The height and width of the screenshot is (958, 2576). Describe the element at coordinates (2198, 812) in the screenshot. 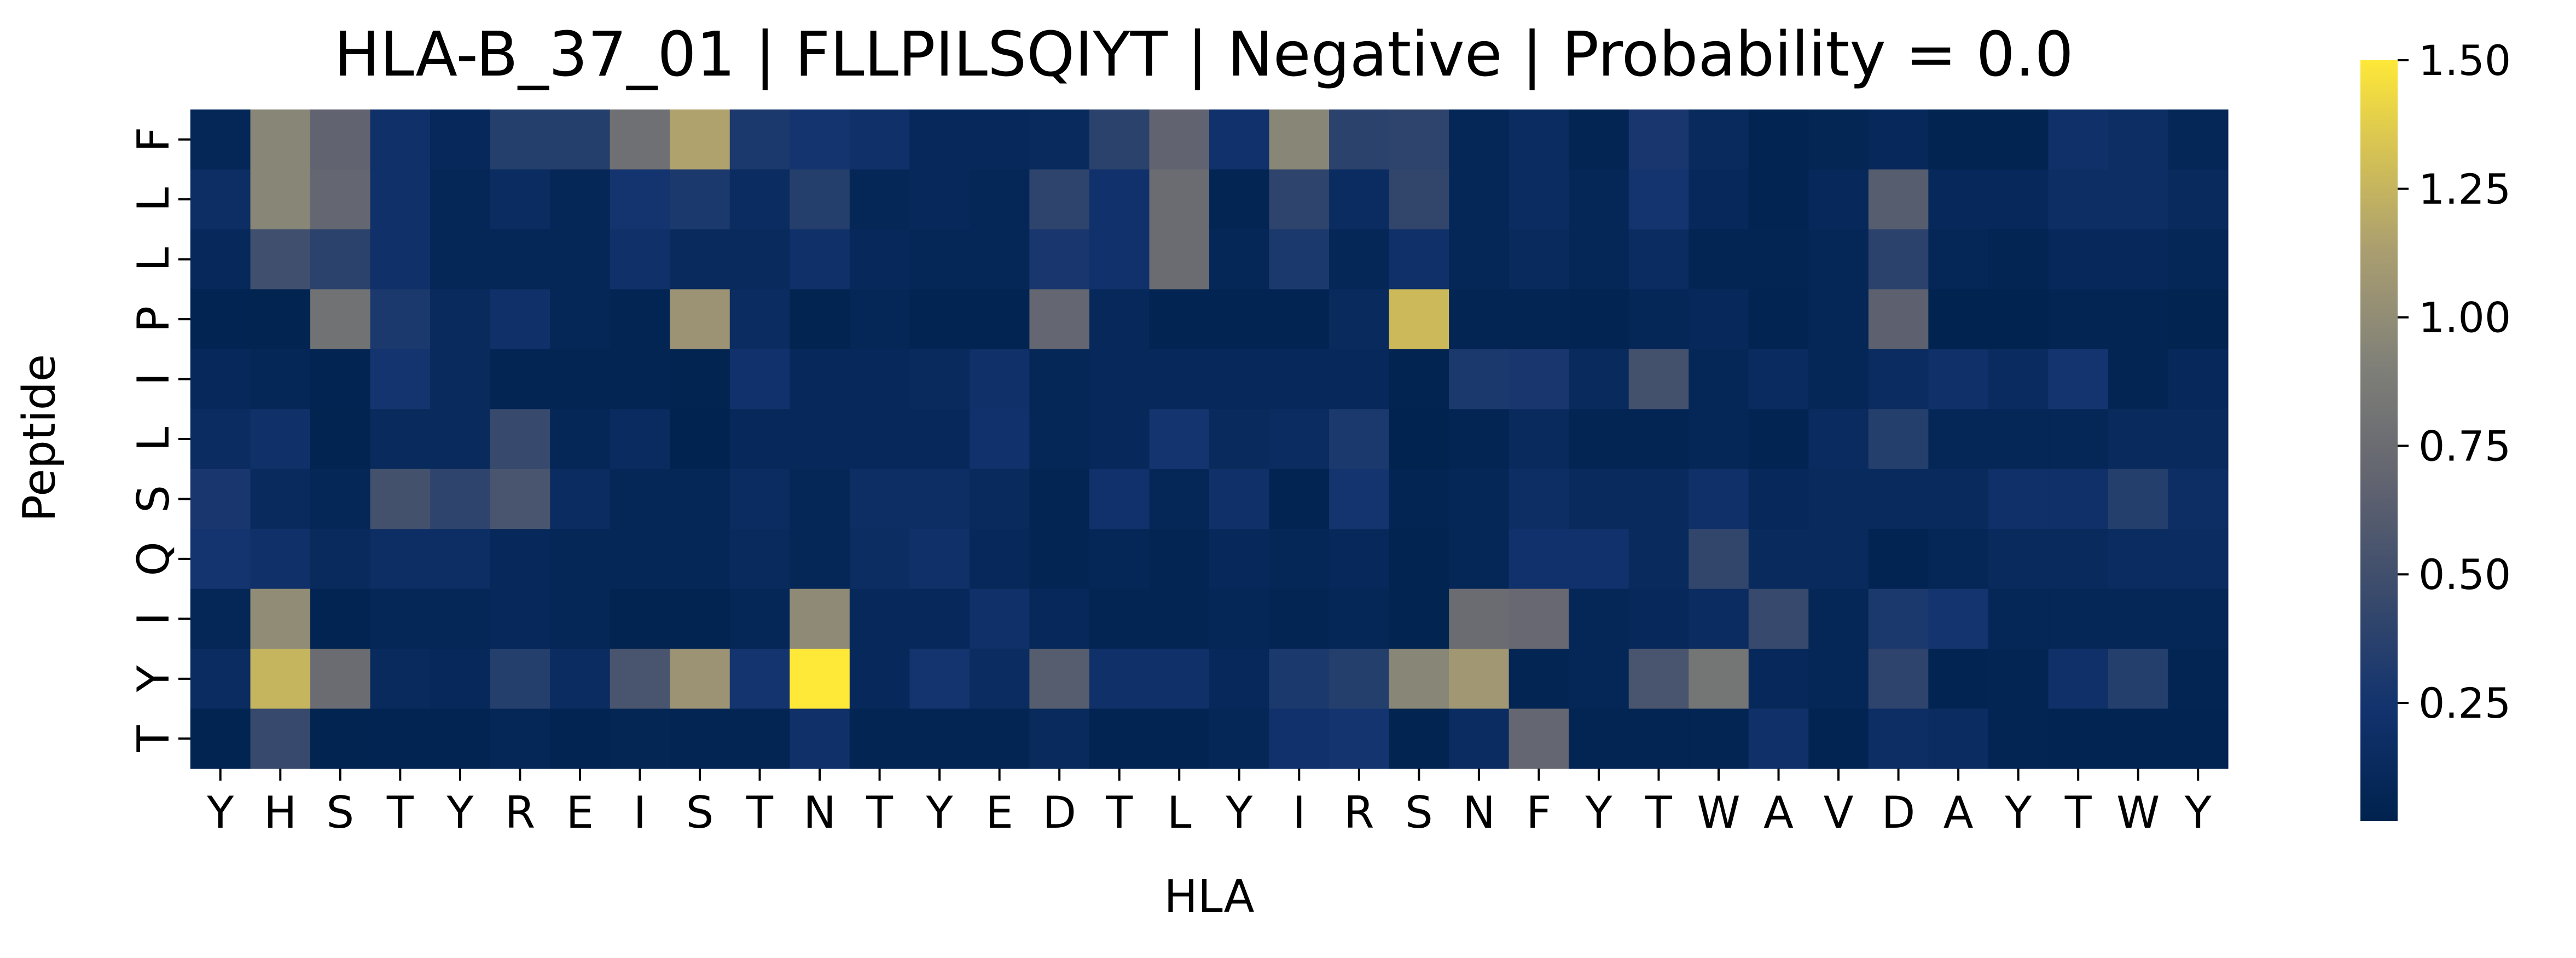

I see `x-tick-label: Y` at that location.